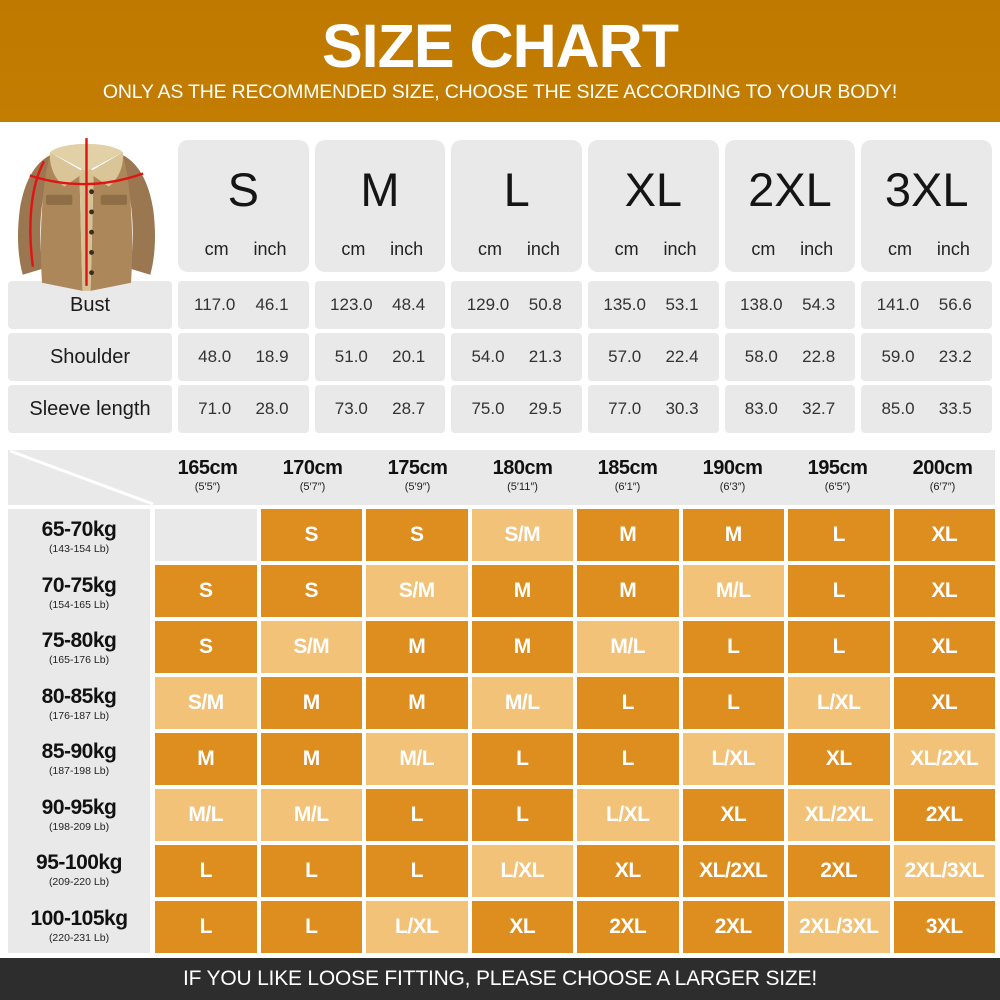 Image resolution: width=1000 pixels, height=1000 pixels. I want to click on weight-label: 75-80kg (165-176 Lb), so click(79, 648).